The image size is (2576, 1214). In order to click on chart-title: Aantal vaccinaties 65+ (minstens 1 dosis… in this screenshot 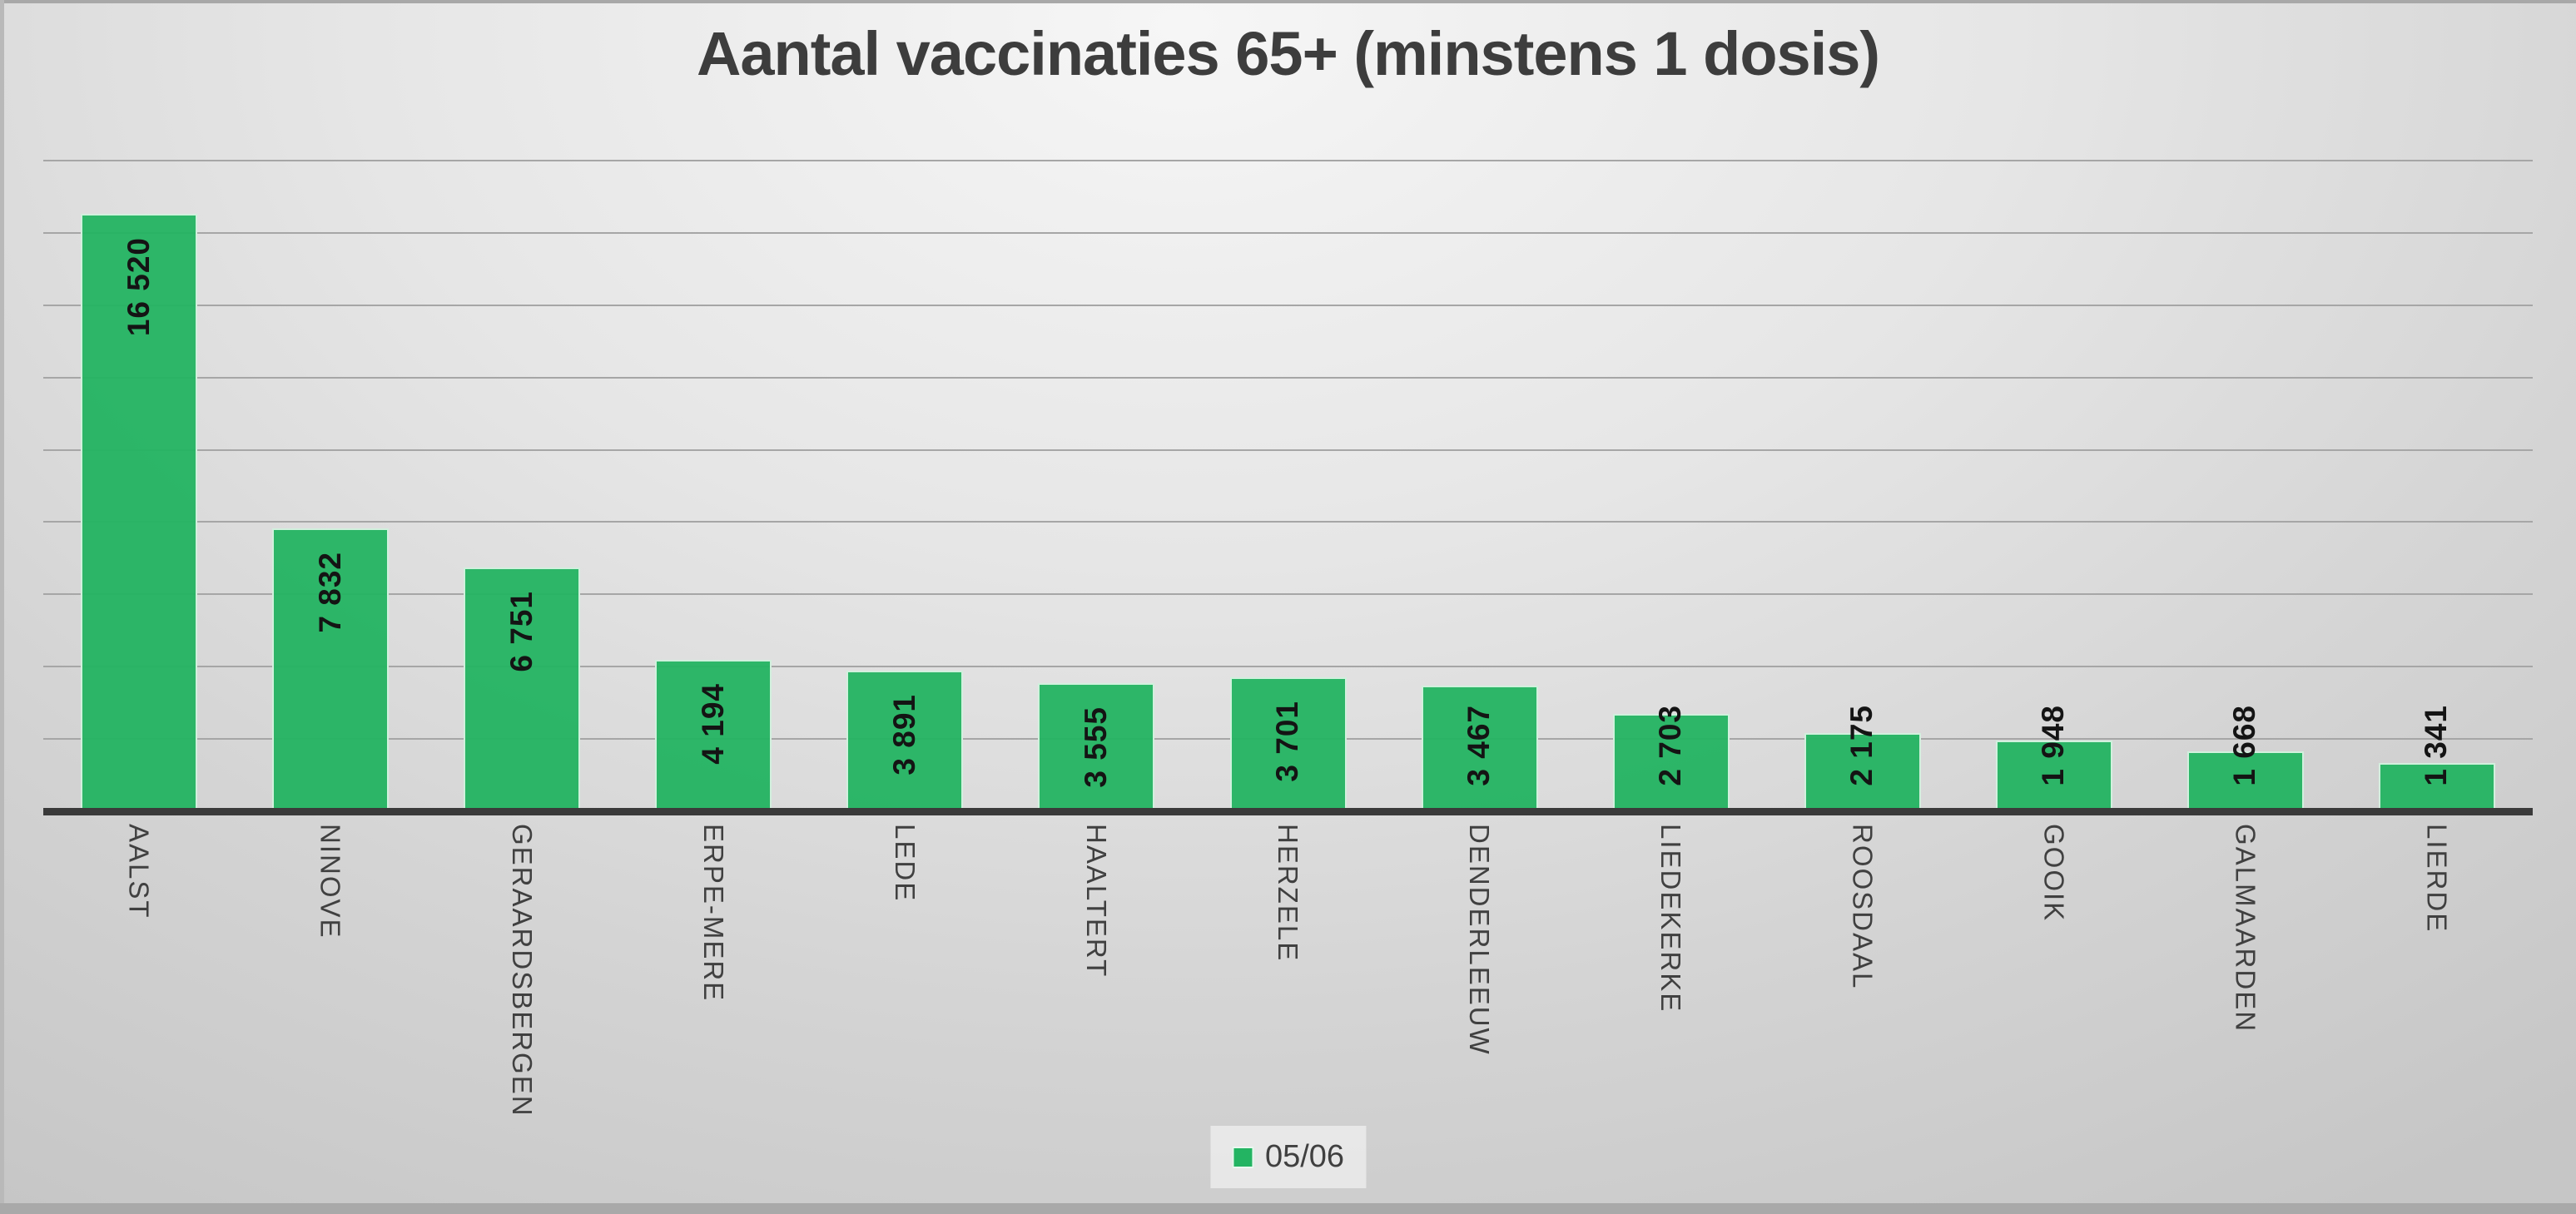, I will do `click(1288, 53)`.